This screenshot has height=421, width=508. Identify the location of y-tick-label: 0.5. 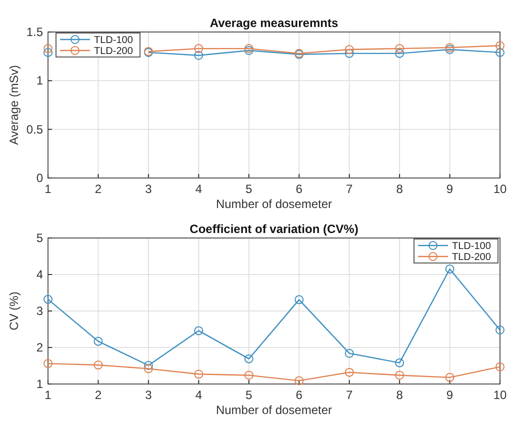
(35, 129).